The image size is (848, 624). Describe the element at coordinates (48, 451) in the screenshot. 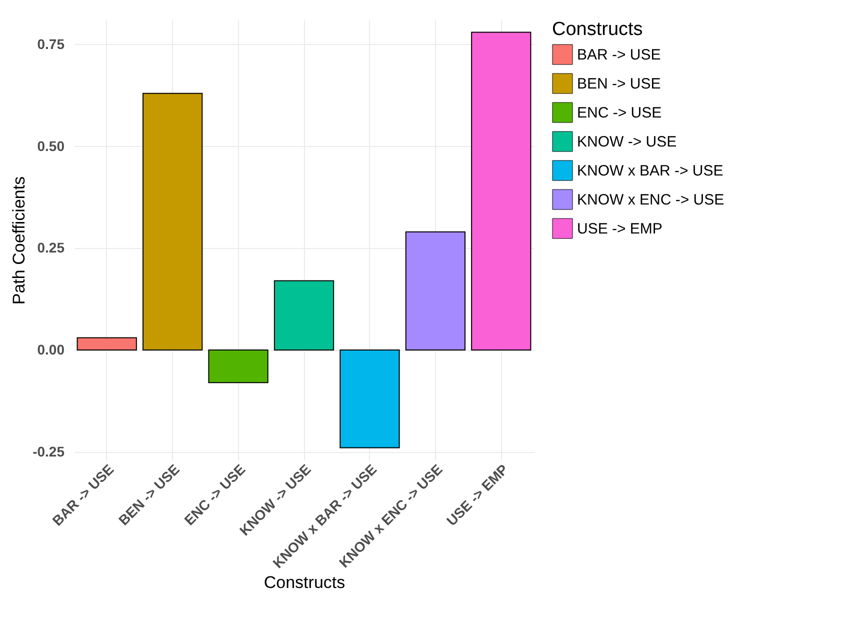

I see `y-tick-label: -0.25` at that location.